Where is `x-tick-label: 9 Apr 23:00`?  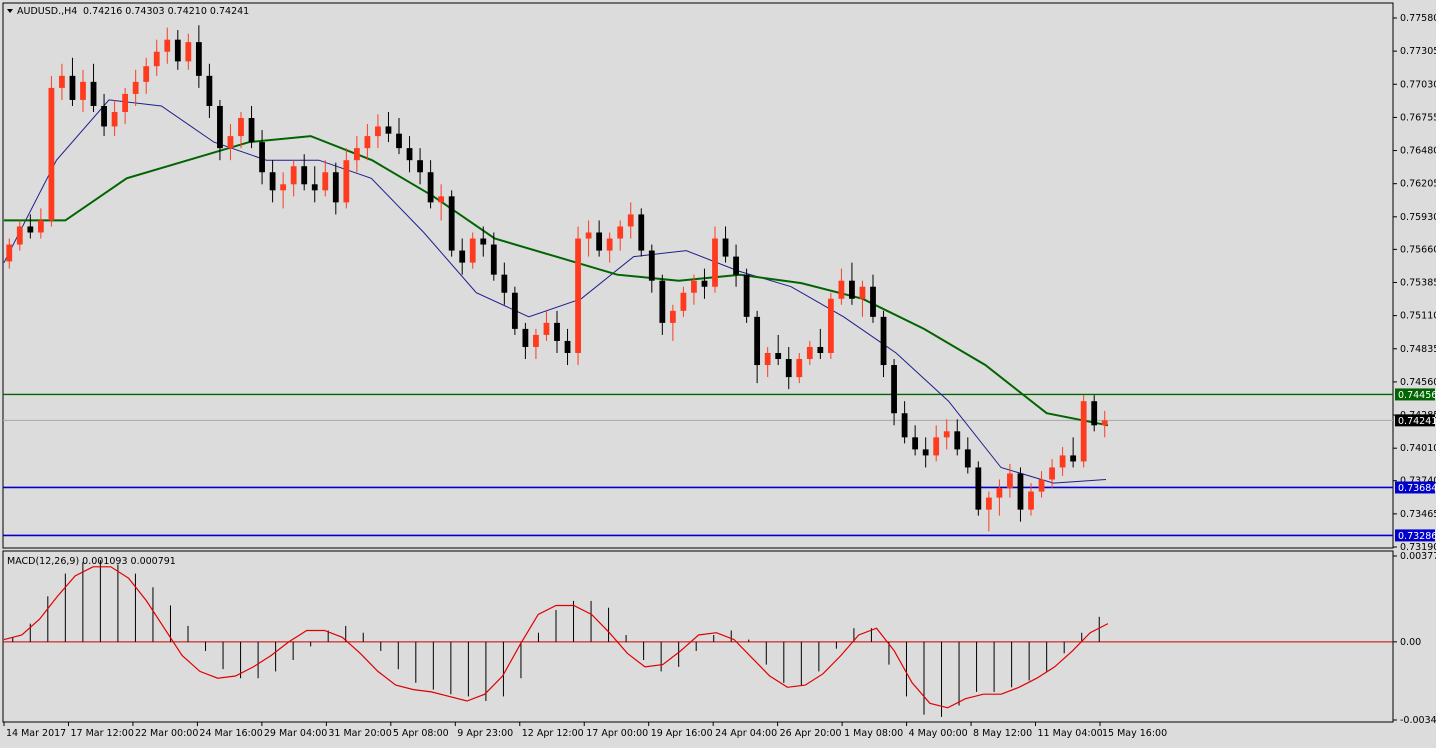
x-tick-label: 9 Apr 23:00 is located at coordinates (485, 733).